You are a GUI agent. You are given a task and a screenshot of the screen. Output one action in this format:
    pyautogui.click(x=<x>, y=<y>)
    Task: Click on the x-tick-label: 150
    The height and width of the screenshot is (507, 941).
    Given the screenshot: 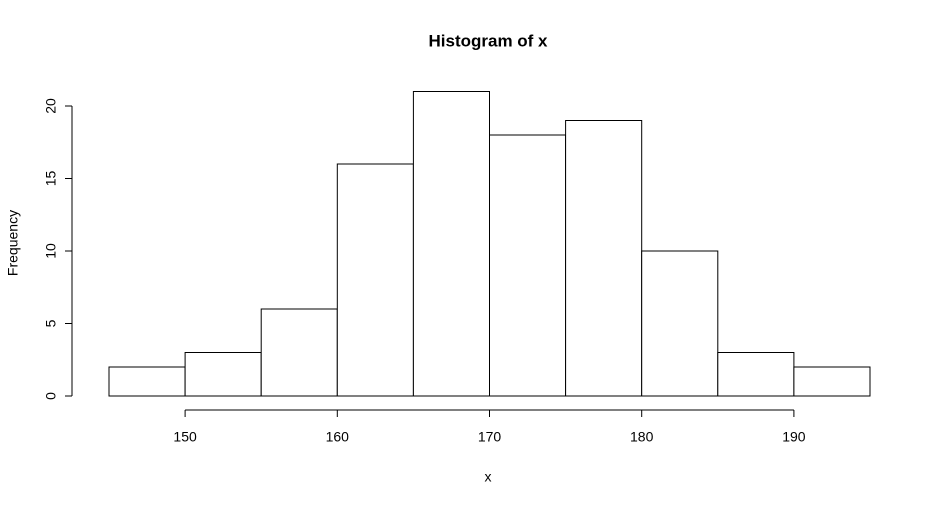 What is the action you would take?
    pyautogui.click(x=185, y=437)
    